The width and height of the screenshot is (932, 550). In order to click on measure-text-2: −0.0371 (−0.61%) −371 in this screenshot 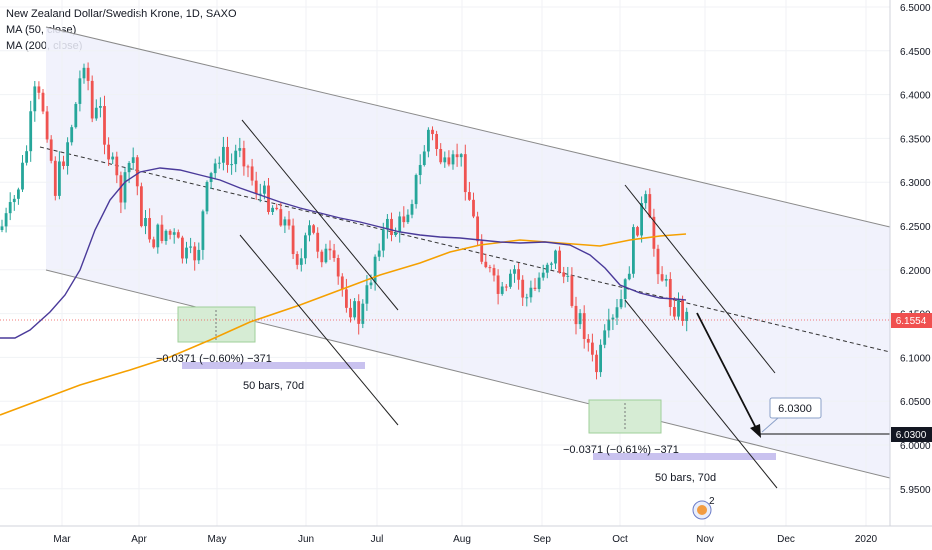, I will do `click(621, 450)`.